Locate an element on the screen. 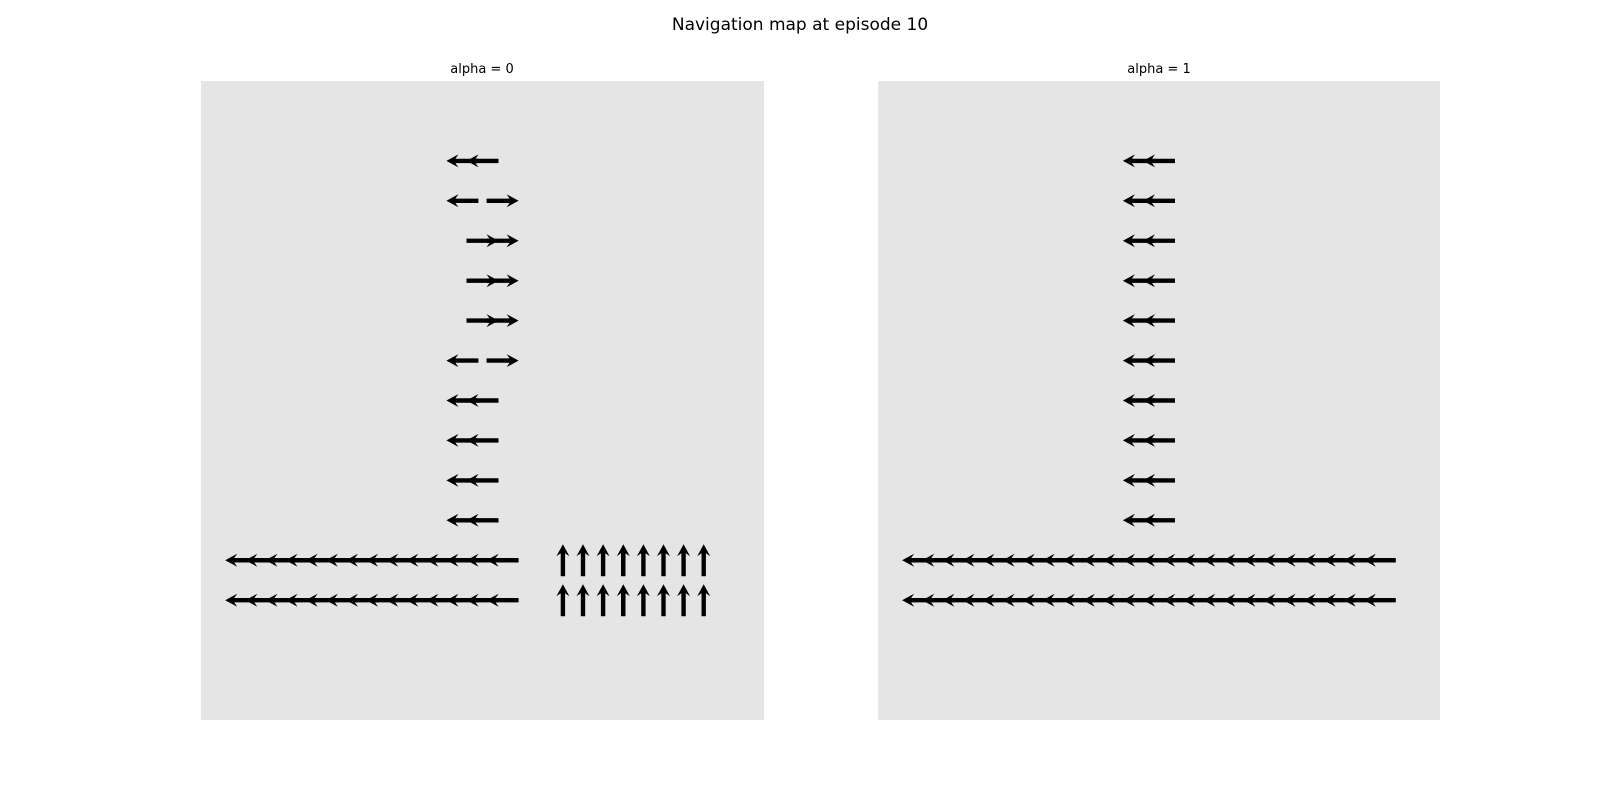  figure-title: Navigation map at episode 10 is located at coordinates (800, 25).